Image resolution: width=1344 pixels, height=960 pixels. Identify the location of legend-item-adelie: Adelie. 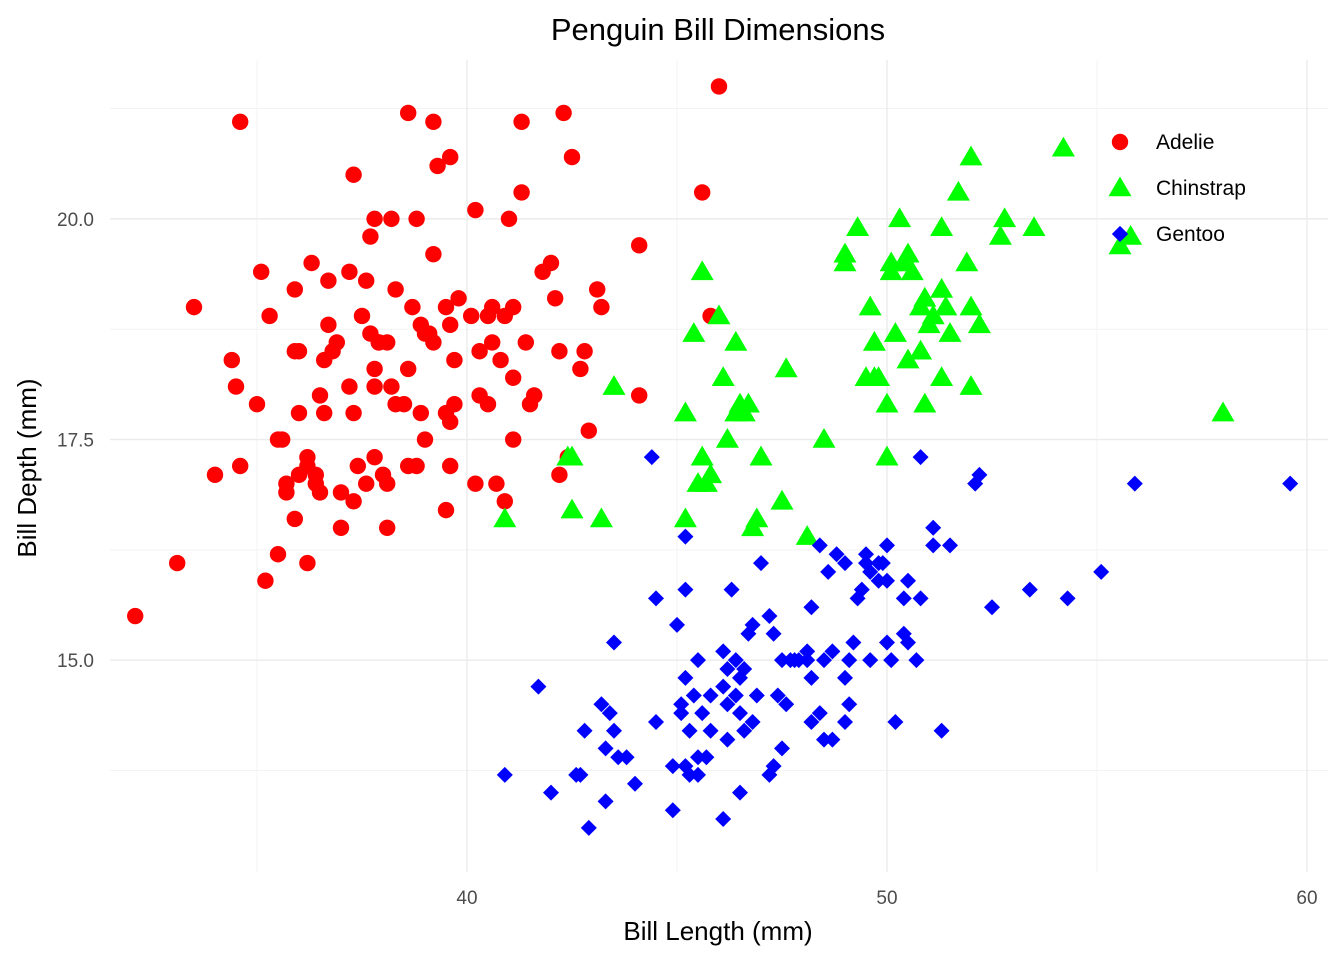
(1162, 142).